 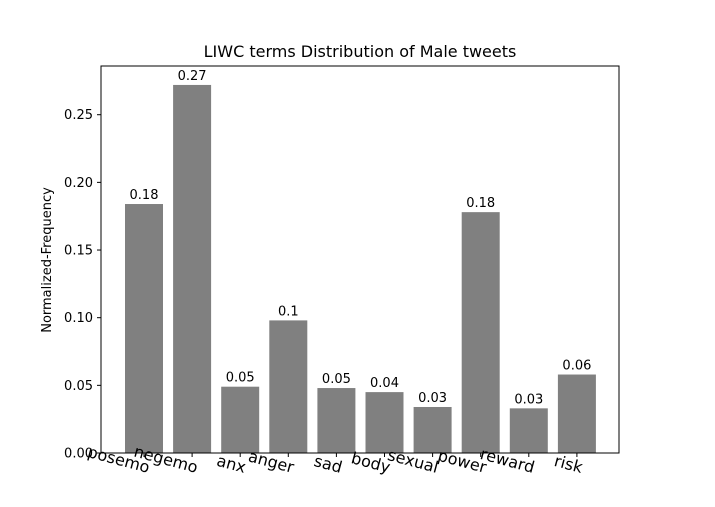 What do you see at coordinates (82, 285) in the screenshot?
I see `y-axis-ticks: 0.00 0.05 0.10 0.15 0.20 0.25` at bounding box center [82, 285].